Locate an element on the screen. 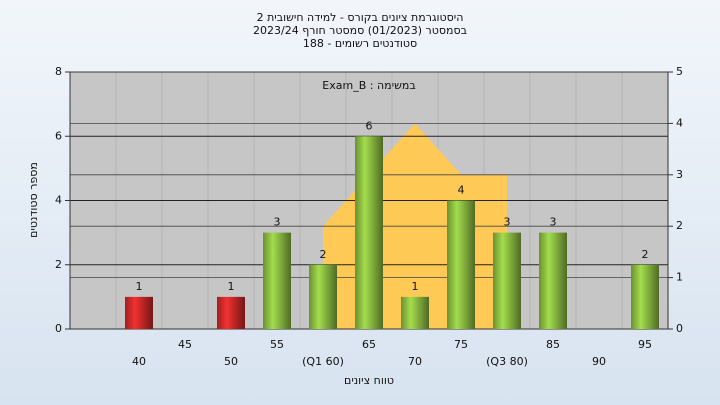 The image size is (720, 405). y2-tick-label: 4 is located at coordinates (679, 122).